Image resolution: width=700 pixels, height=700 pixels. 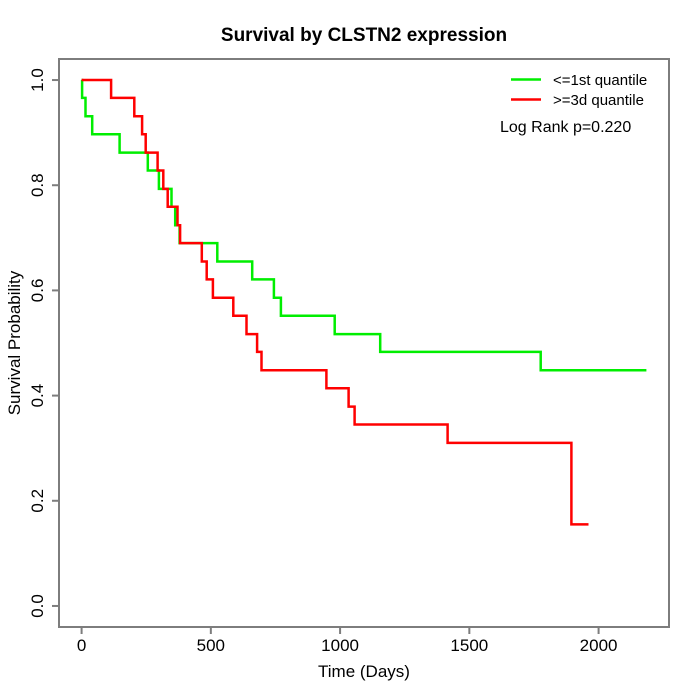 What do you see at coordinates (37, 606) in the screenshot?
I see `y-tick-label: 0.0` at bounding box center [37, 606].